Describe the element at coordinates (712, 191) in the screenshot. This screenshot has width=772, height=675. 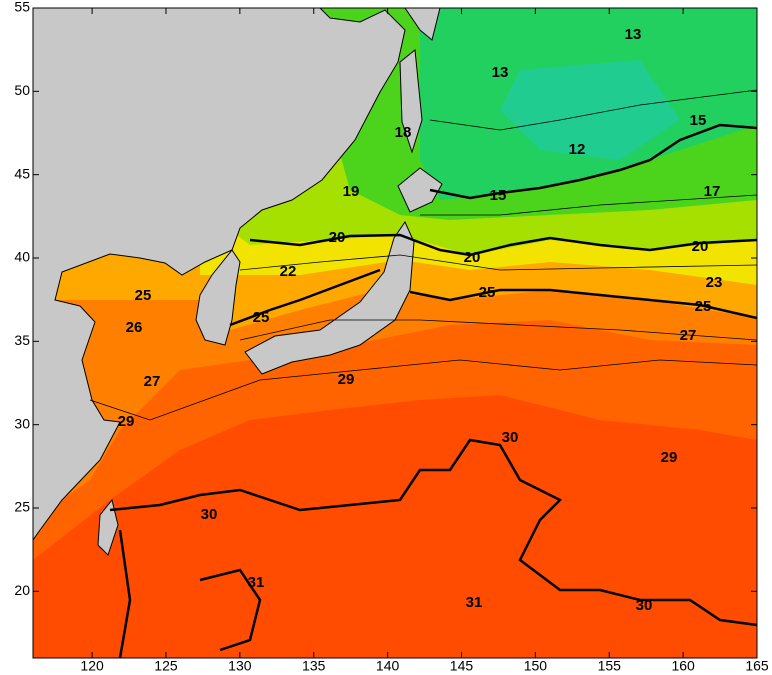
I see `contour-label: 17` at that location.